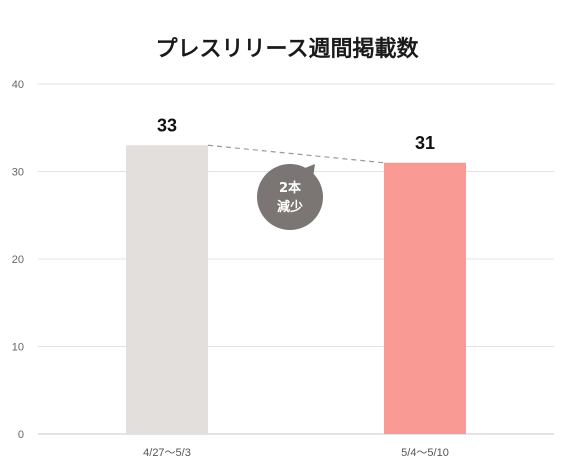 The height and width of the screenshot is (472, 574). What do you see at coordinates (18, 85) in the screenshot?
I see `y-tick-label: 40` at bounding box center [18, 85].